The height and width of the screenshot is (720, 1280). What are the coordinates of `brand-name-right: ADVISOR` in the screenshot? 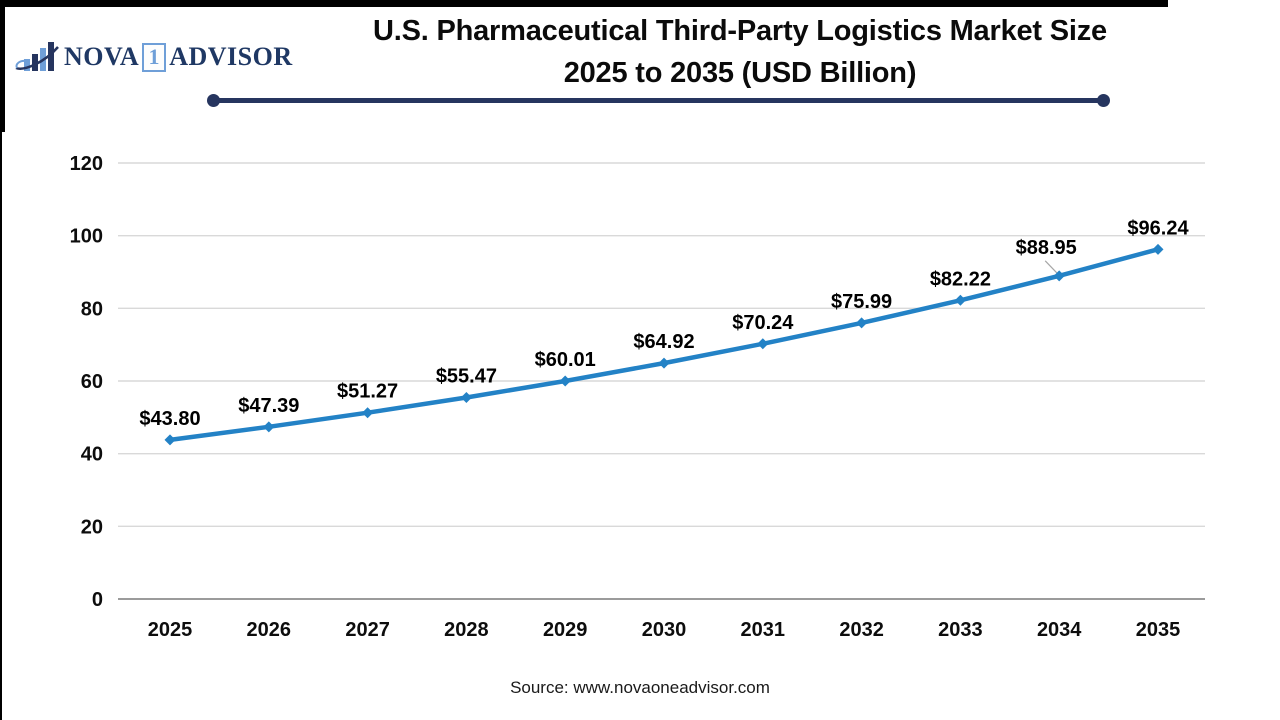 It's located at (231, 56).